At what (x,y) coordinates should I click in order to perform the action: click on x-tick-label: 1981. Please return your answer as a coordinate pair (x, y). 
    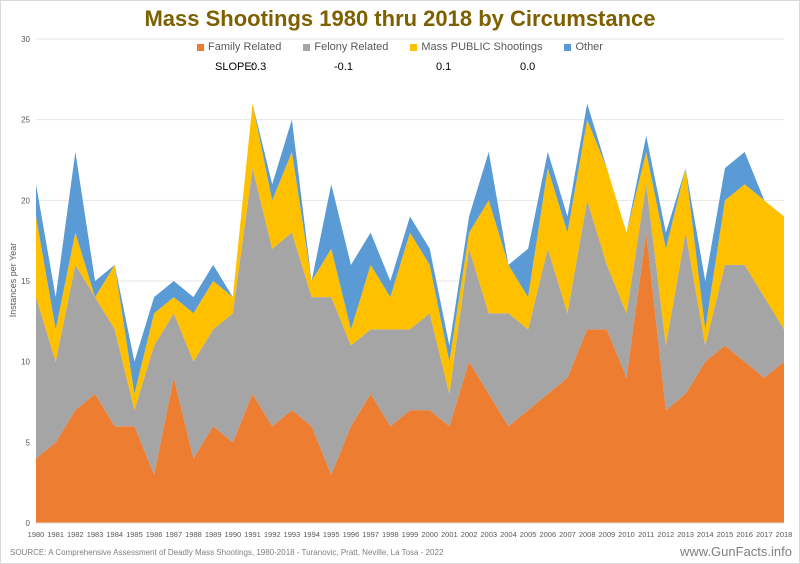
    Looking at the image, I should click on (55, 534).